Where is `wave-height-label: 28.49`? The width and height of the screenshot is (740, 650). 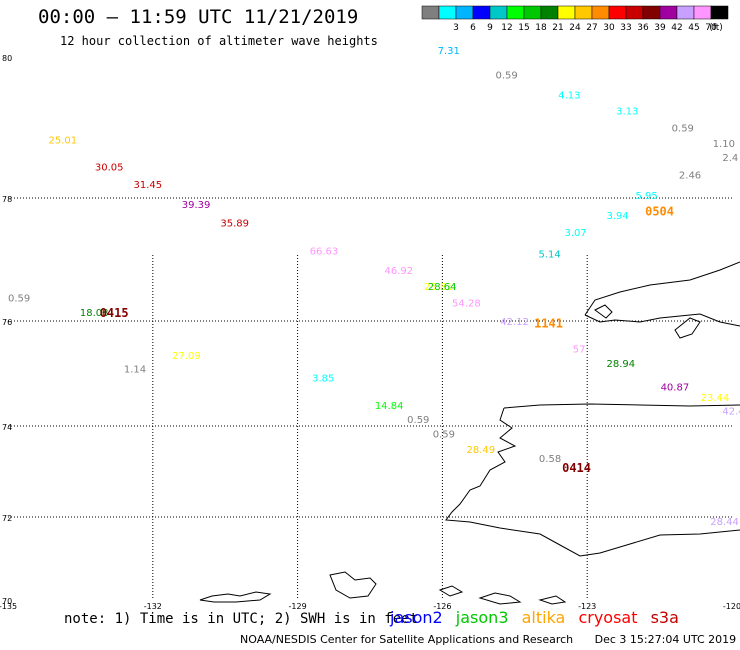
wave-height-label: 28.49 is located at coordinates (481, 450).